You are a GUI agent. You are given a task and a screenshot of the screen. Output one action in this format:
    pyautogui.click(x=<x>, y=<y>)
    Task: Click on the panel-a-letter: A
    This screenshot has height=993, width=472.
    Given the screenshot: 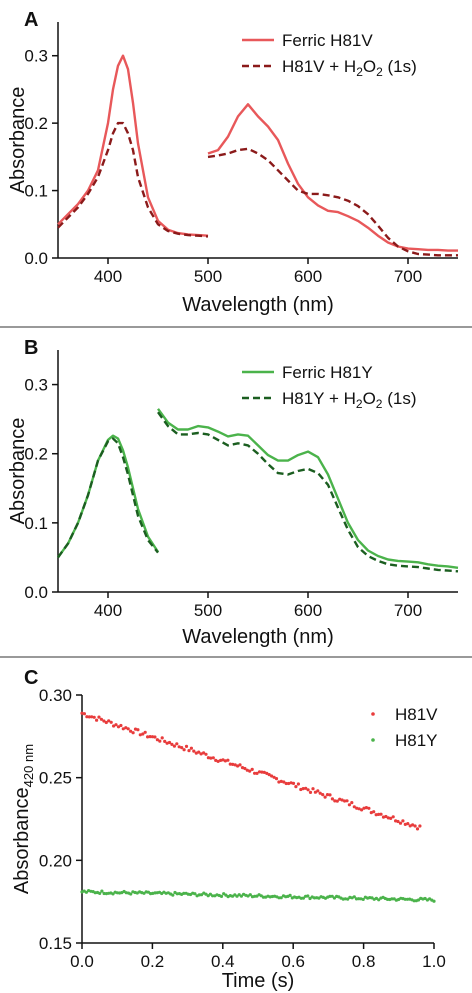 What is the action you would take?
    pyautogui.click(x=31, y=20)
    